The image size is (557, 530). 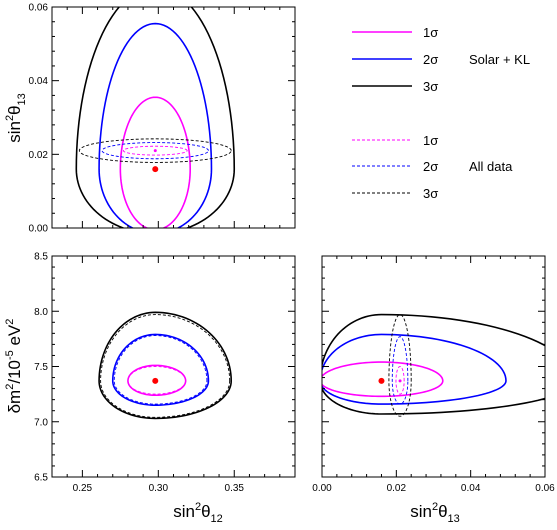 I want to click on y-tick-label: 8.0, so click(x=41, y=312).